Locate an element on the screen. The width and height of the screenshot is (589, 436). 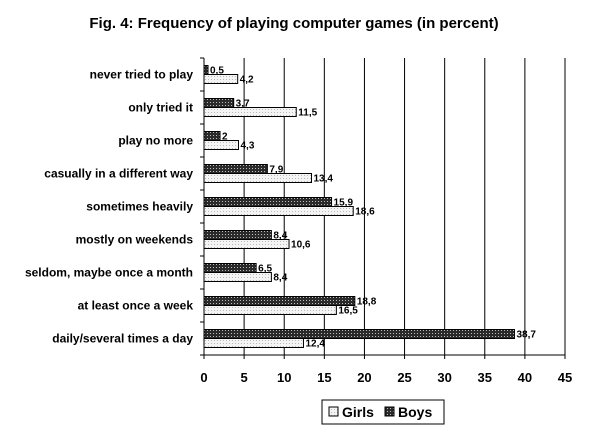
data-label-boys: 6,5 is located at coordinates (265, 269).